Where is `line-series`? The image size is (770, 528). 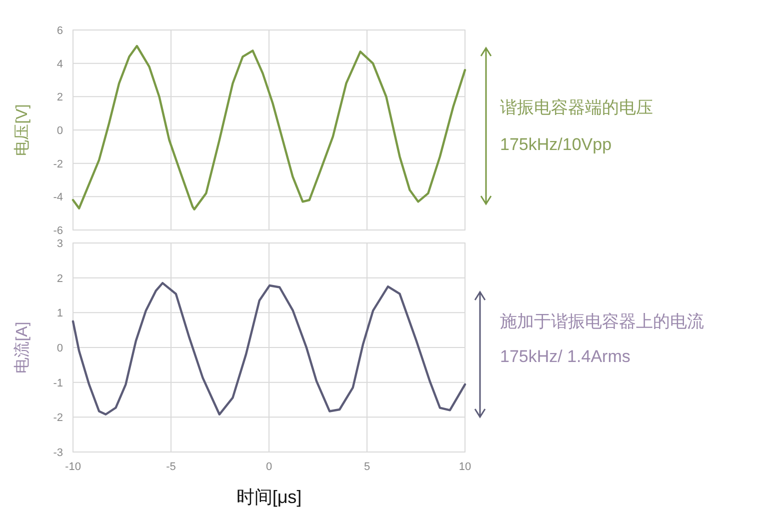 line-series is located at coordinates (269, 349).